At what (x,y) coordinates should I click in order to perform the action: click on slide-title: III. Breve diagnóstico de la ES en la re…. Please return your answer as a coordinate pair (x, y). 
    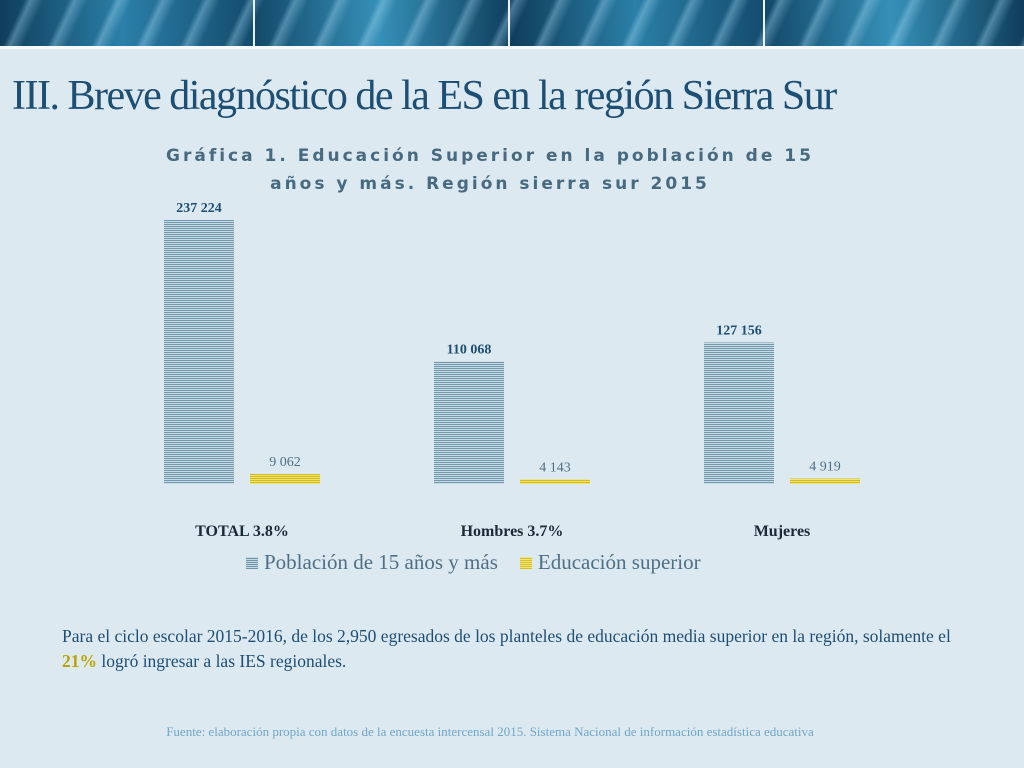
    Looking at the image, I should click on (424, 96).